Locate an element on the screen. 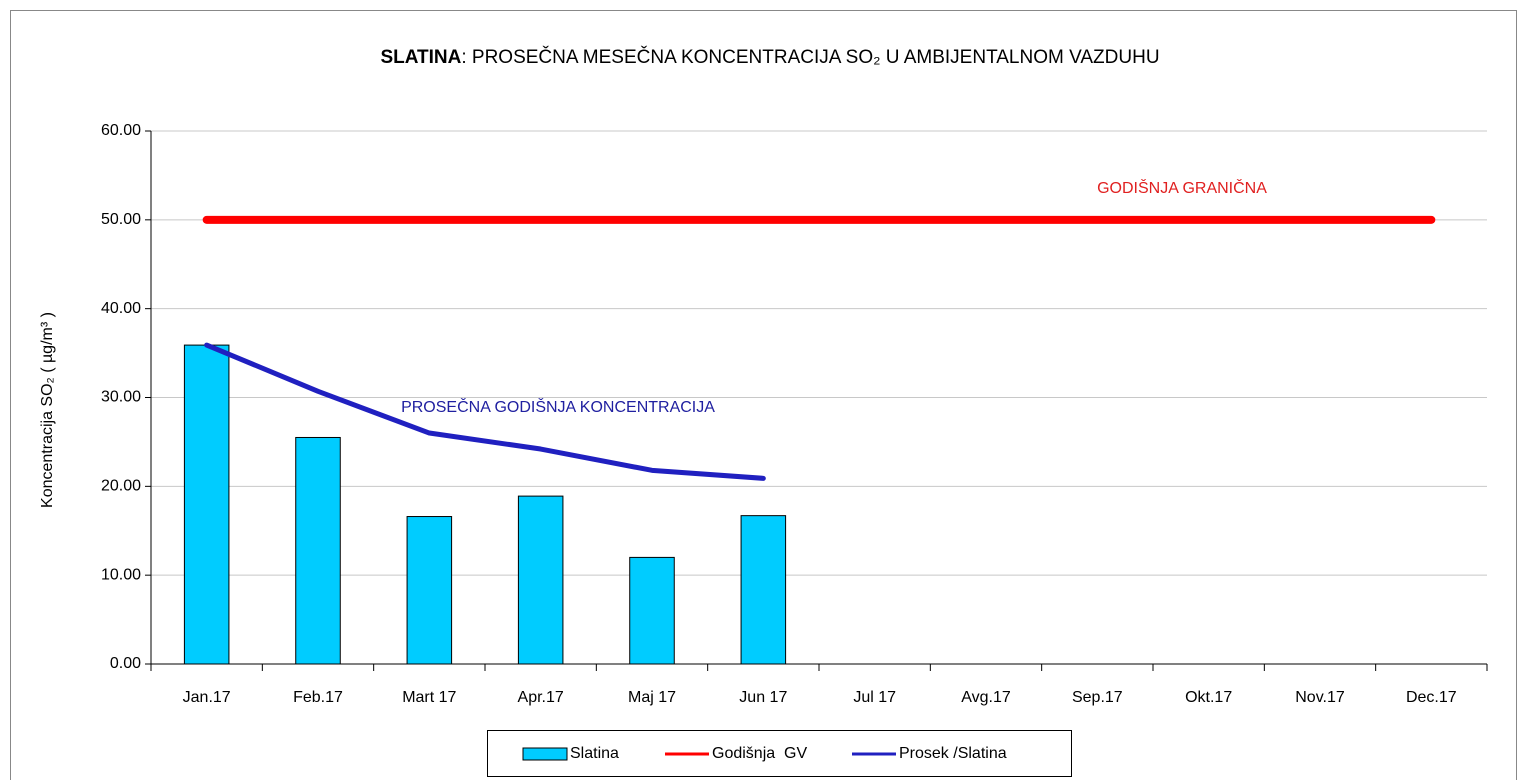  legend-label: Slatina is located at coordinates (594, 753).